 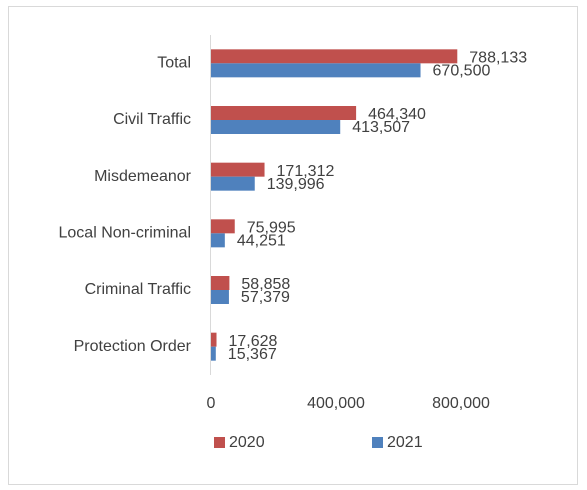 I want to click on data-label: 75,995, so click(x=271, y=228).